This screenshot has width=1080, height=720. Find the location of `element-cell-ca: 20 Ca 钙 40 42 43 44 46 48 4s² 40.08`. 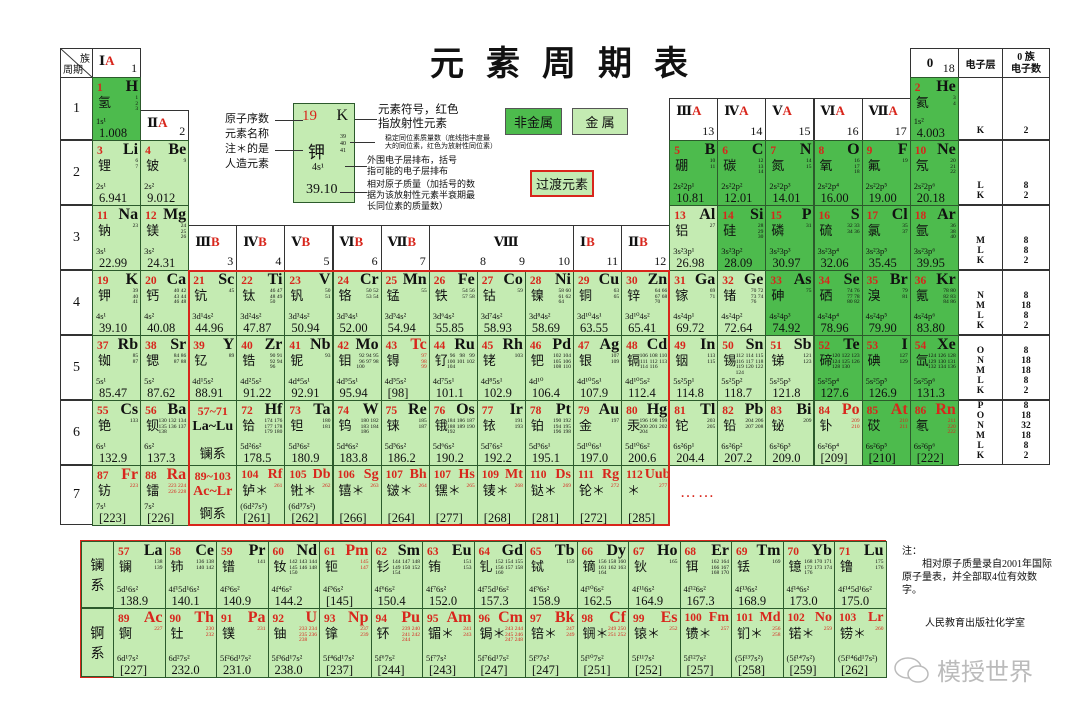

element-cell-ca: 20 Ca 钙 40 42 43 44 46 48 4s² 40.08 is located at coordinates (165, 303).